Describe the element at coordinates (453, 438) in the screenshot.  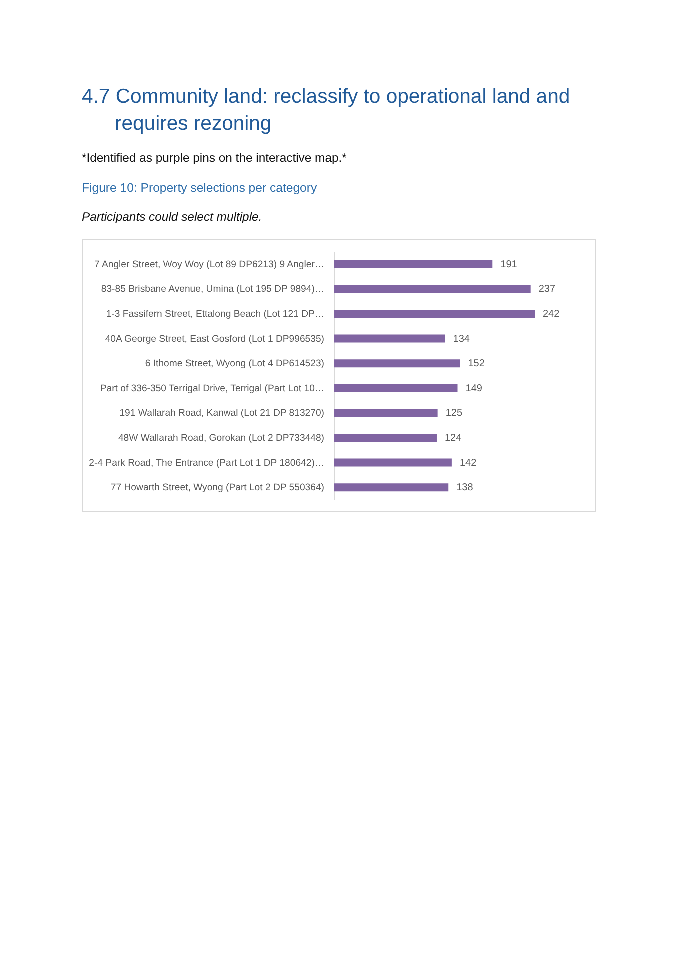
I see `data-label: 124` at that location.